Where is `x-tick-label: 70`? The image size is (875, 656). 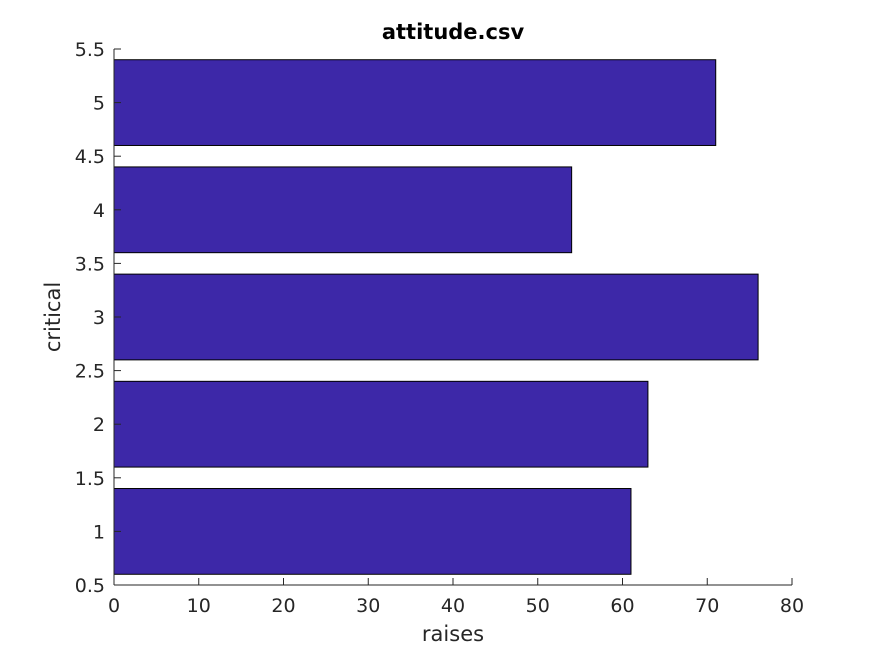
x-tick-label: 70 is located at coordinates (707, 606).